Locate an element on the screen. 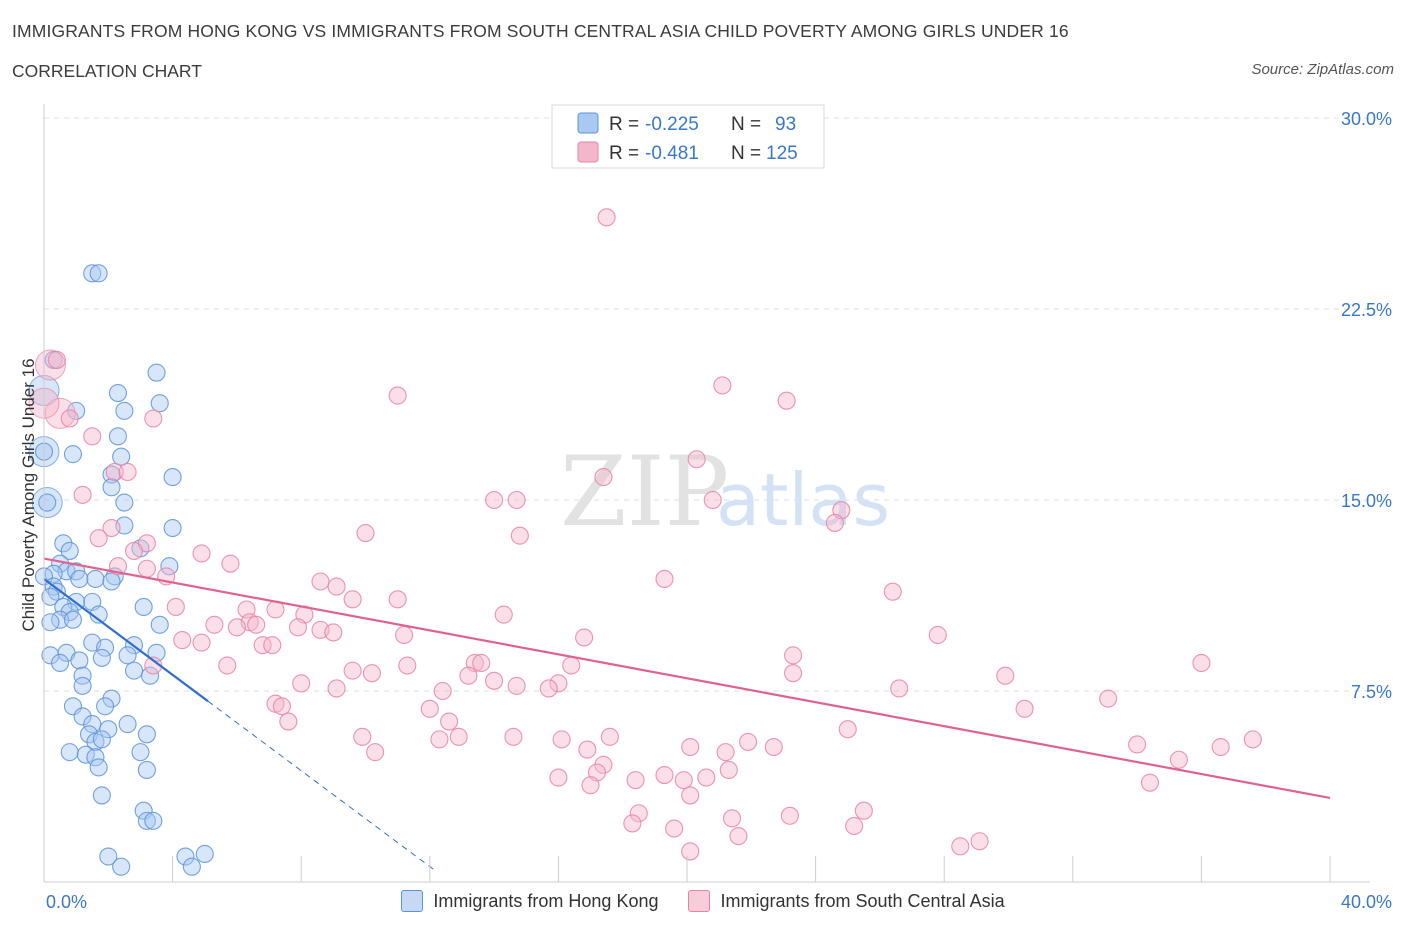  legend-item-hong-kong: Immigrants from Hong Kong is located at coordinates (529, 901).